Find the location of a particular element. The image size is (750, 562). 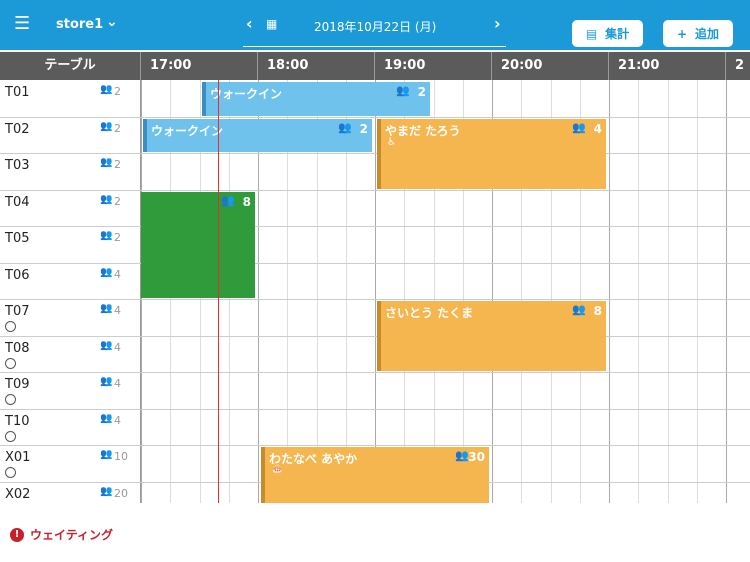

add-button: + 追加 is located at coordinates (698, 33).